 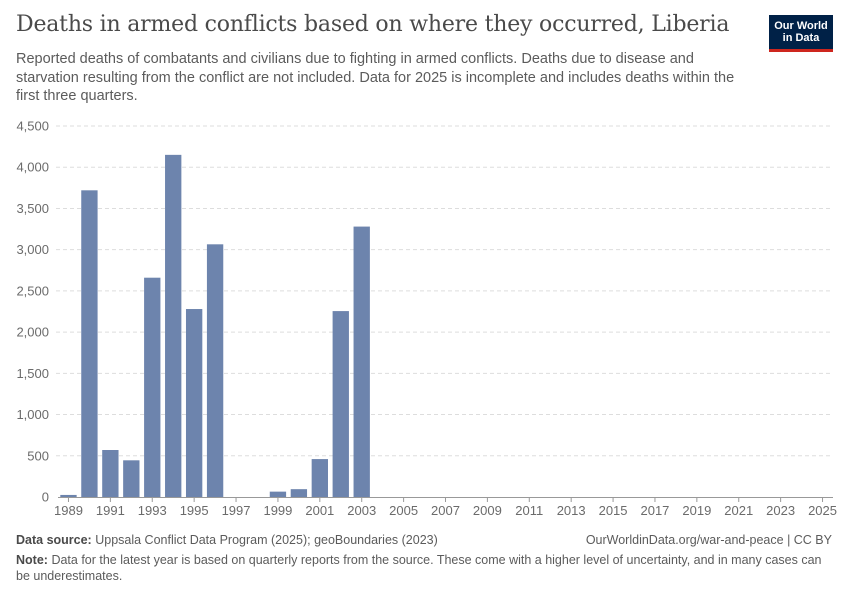 I want to click on bar-2002, so click(x=340, y=404).